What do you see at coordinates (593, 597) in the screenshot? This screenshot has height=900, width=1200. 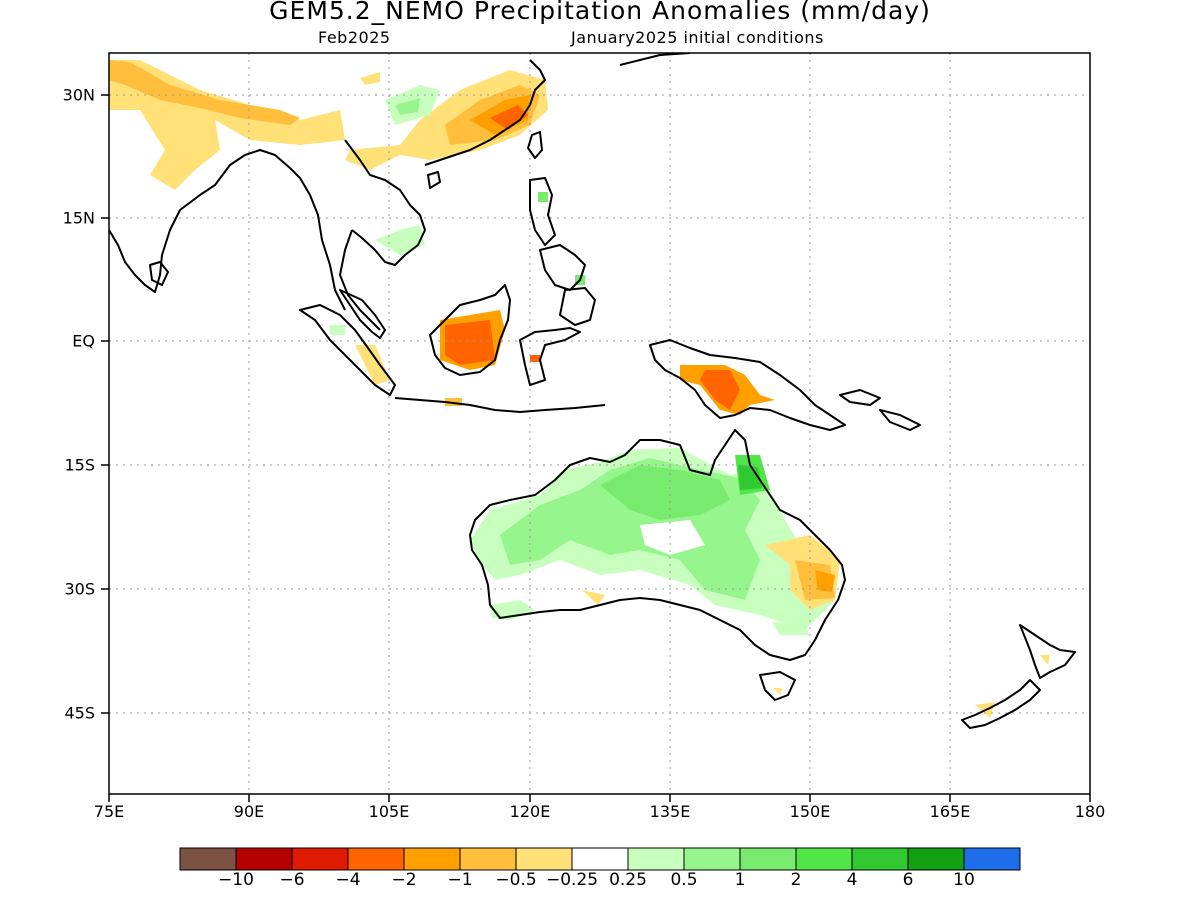 I see `south-australia-dry` at bounding box center [593, 597].